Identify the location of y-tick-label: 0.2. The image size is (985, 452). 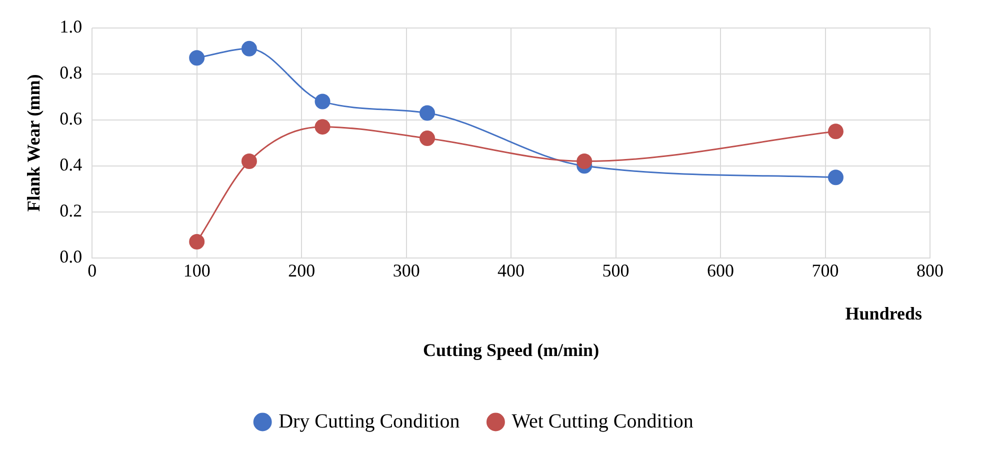
(71, 210).